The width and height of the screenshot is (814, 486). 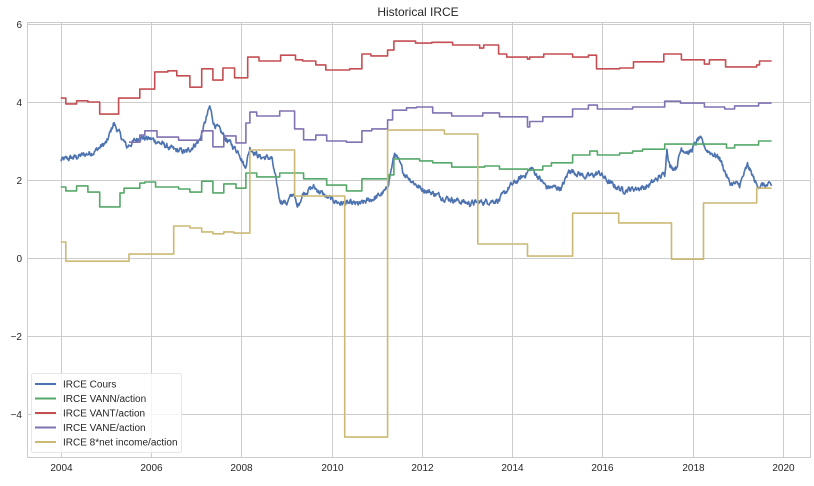 I want to click on x-tick-label: 2004, so click(x=61, y=468).